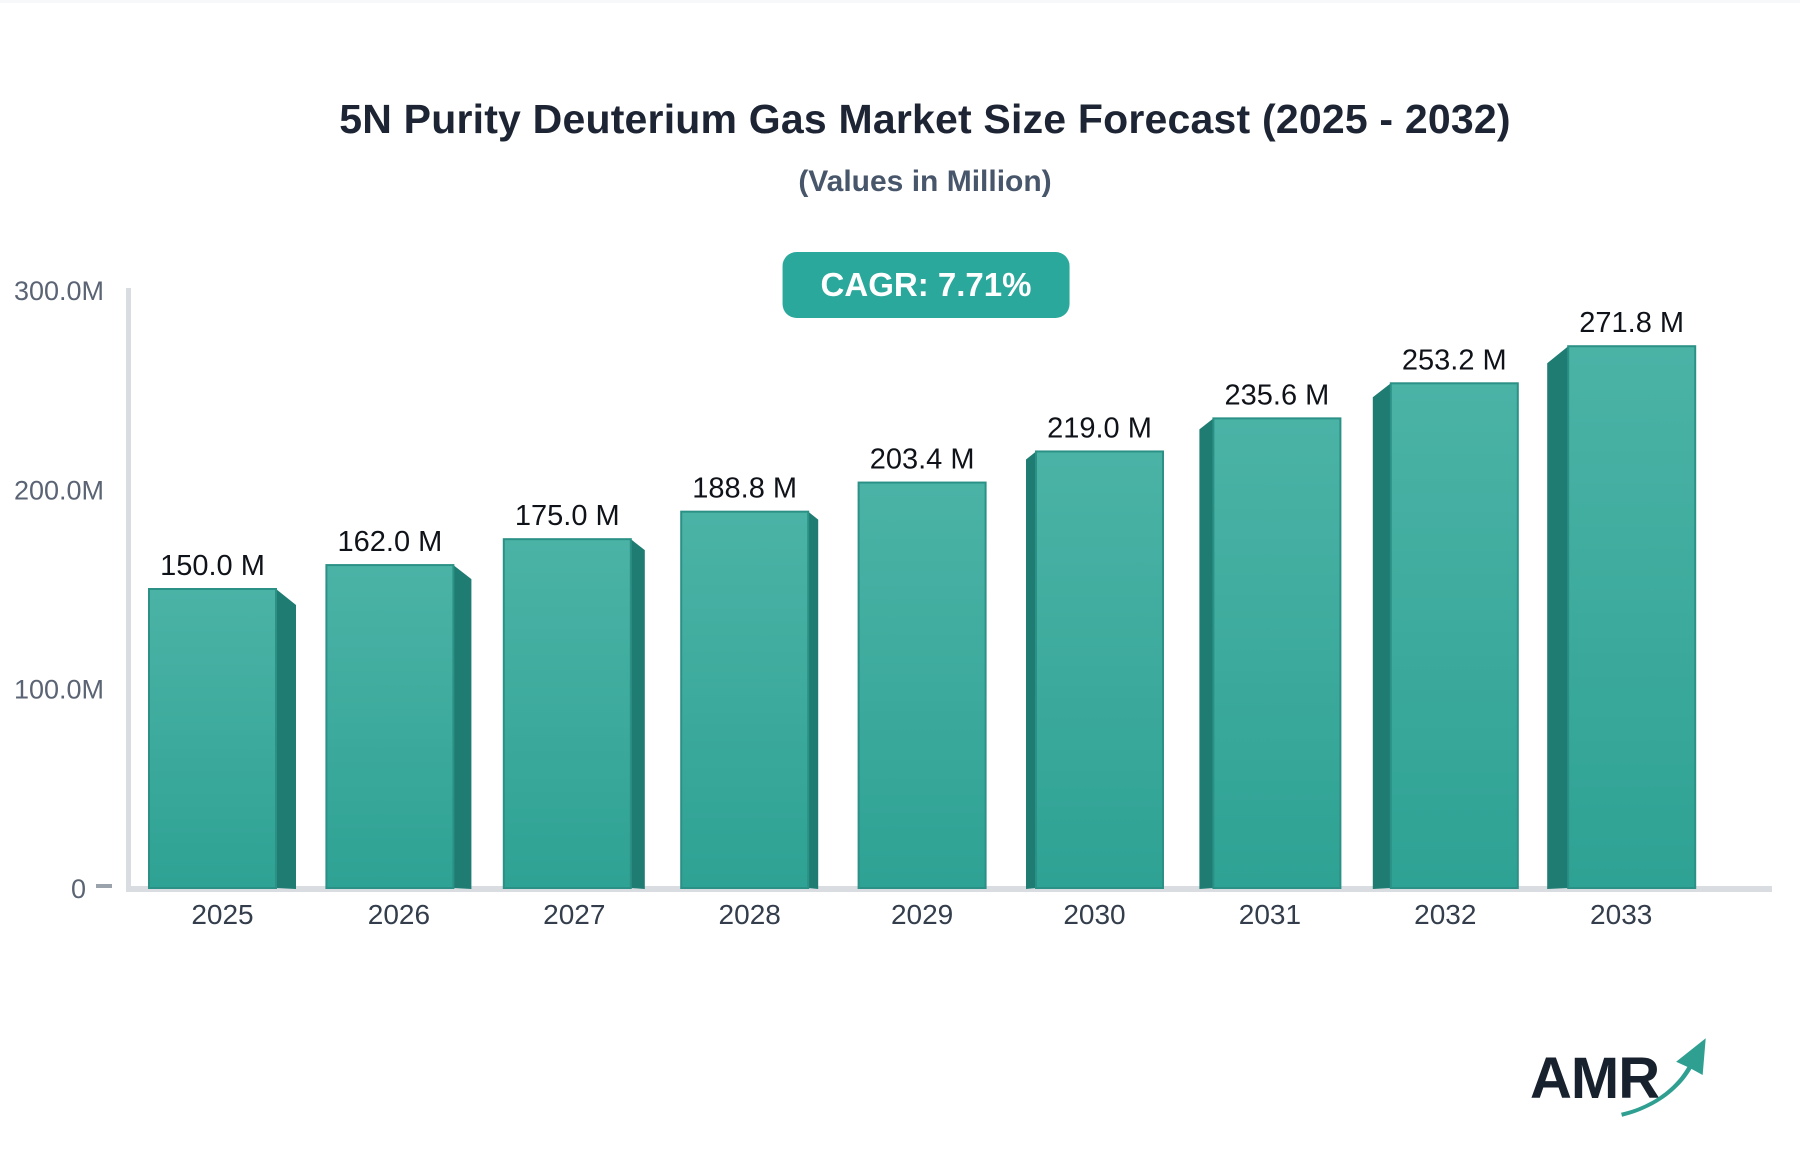 The image size is (1800, 1156). Describe the element at coordinates (59, 291) in the screenshot. I see `y-axis-tick-label: 300.0M` at that location.